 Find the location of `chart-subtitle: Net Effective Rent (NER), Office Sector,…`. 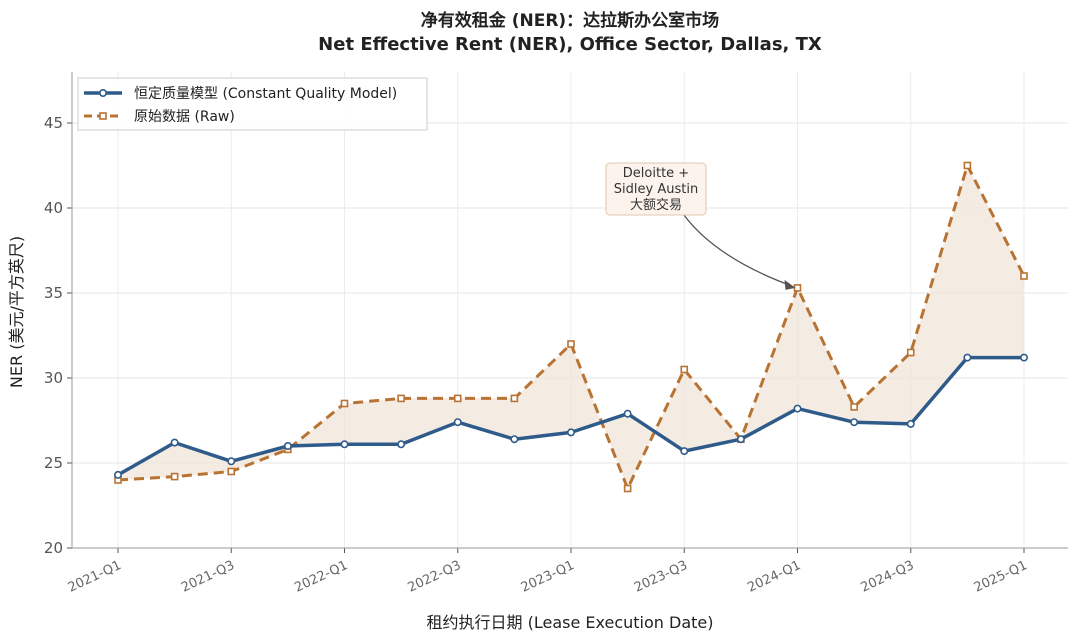

chart-subtitle: Net Effective Rent (NER), Office Sector,… is located at coordinates (570, 44).